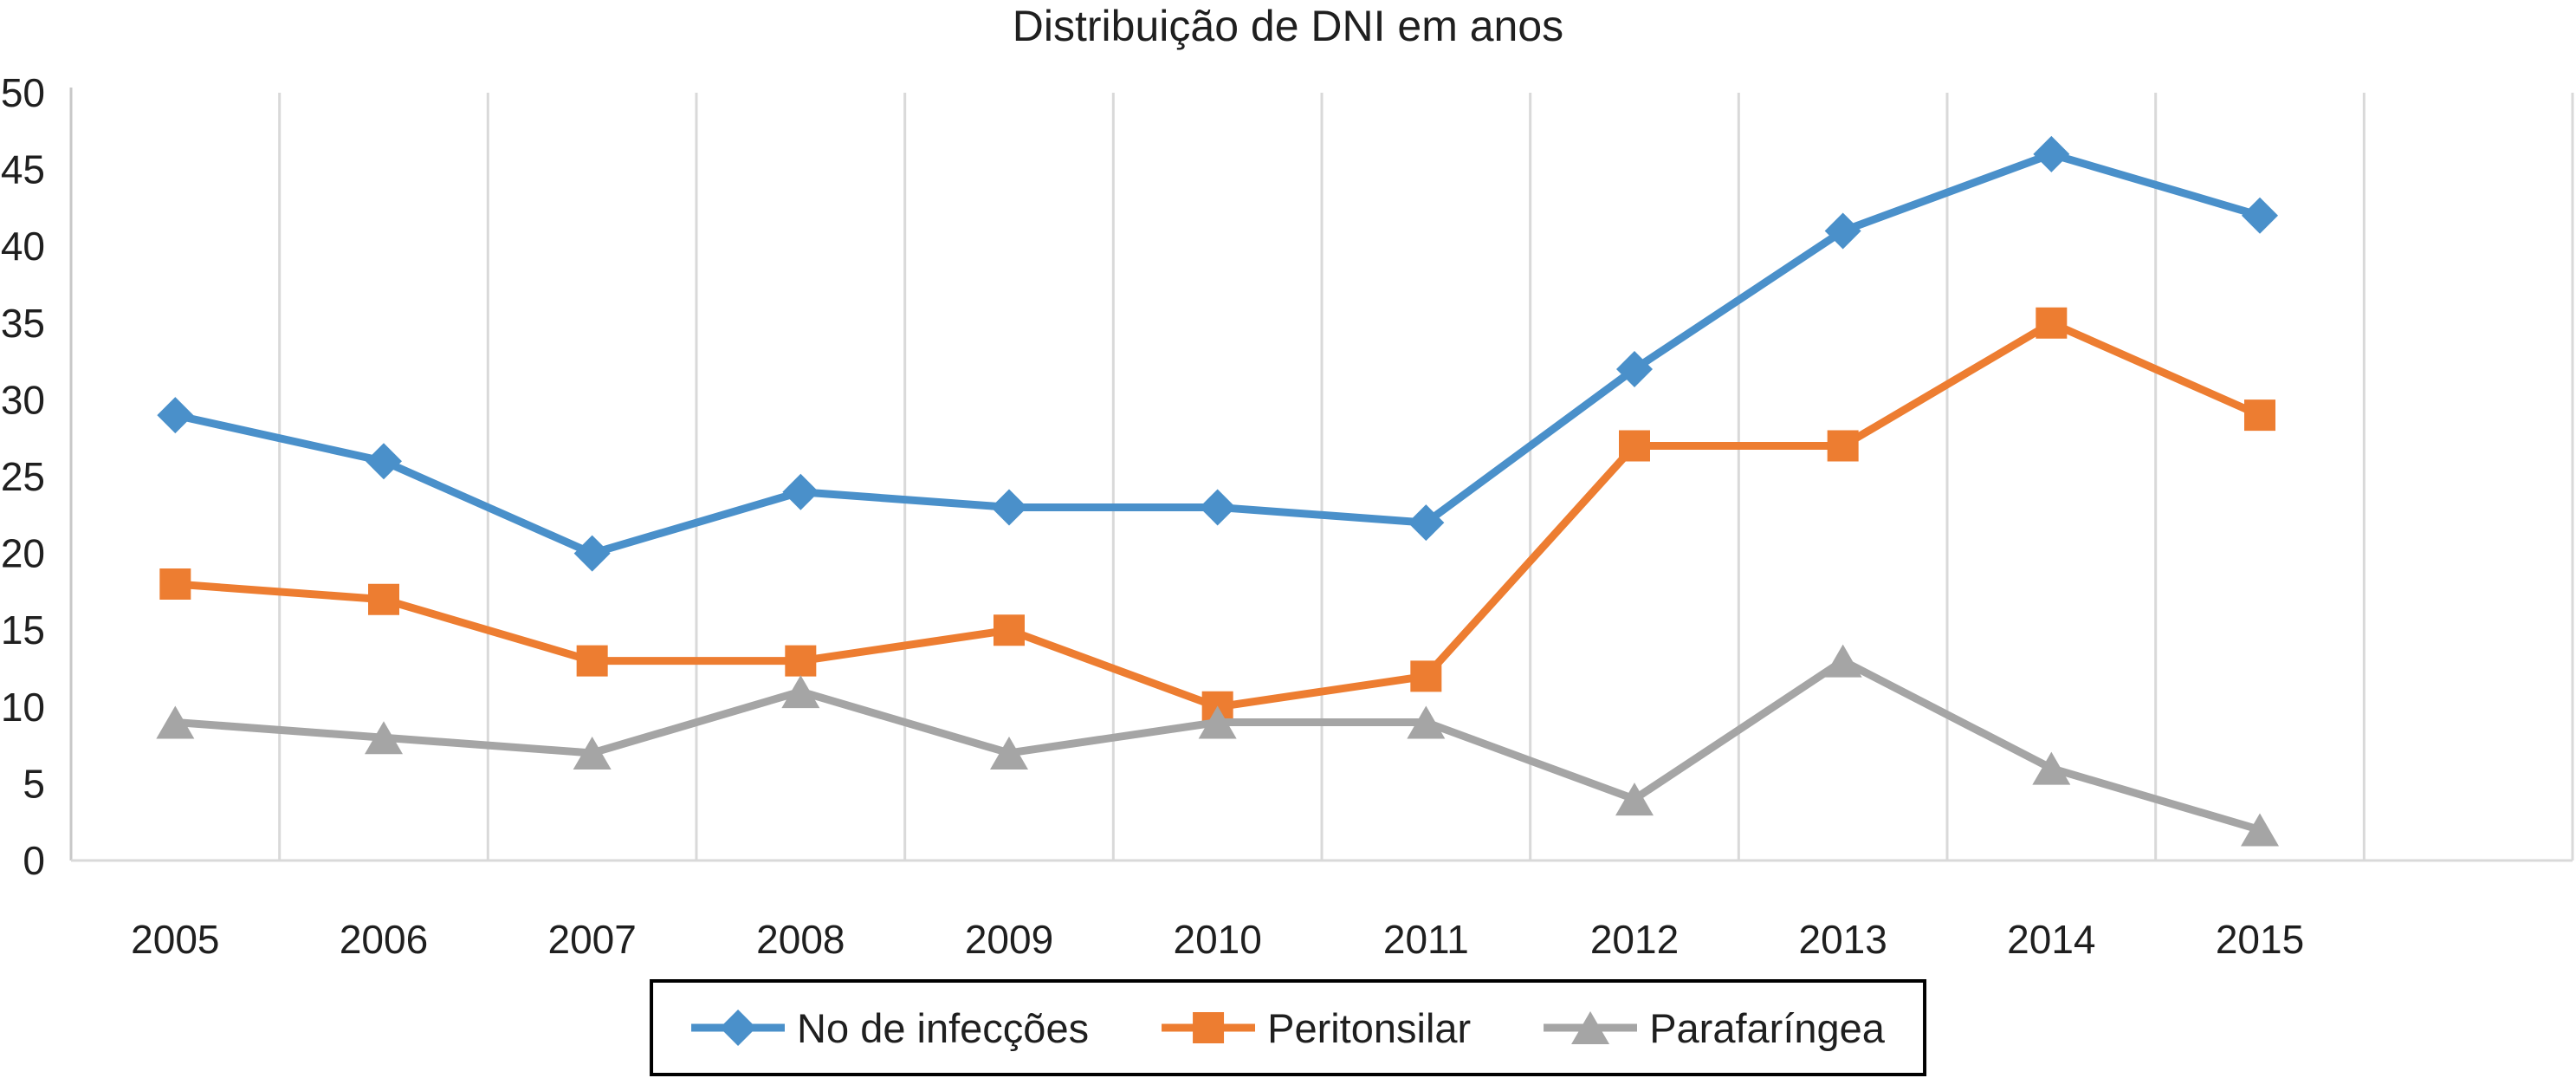 This screenshot has width=2576, height=1078. I want to click on y-tick-label: 0, so click(34, 860).